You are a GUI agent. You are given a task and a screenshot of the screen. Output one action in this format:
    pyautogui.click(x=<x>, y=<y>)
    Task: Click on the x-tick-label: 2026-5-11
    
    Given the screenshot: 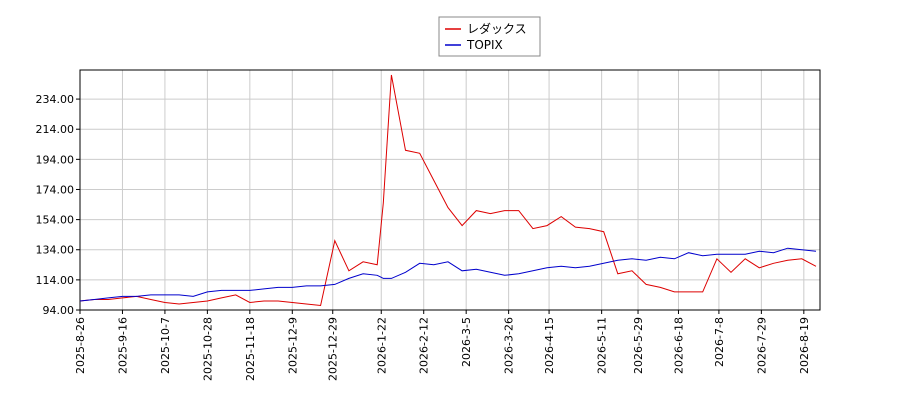 What is the action you would take?
    pyautogui.click(x=602, y=345)
    